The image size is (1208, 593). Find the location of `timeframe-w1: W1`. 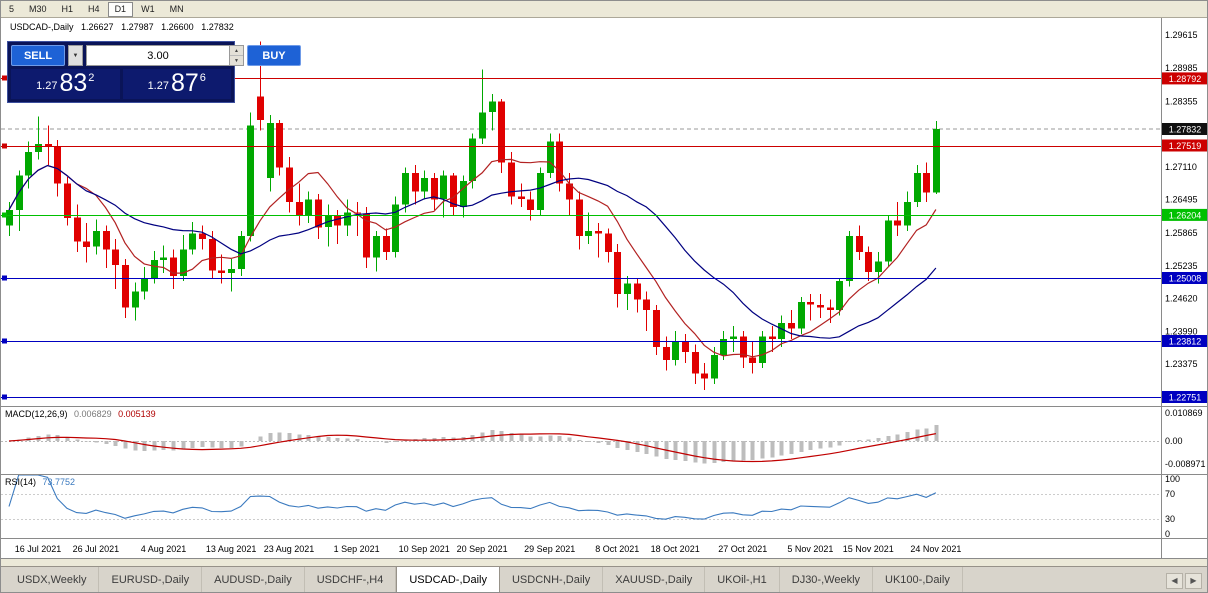

timeframe-w1: W1 is located at coordinates (148, 9).